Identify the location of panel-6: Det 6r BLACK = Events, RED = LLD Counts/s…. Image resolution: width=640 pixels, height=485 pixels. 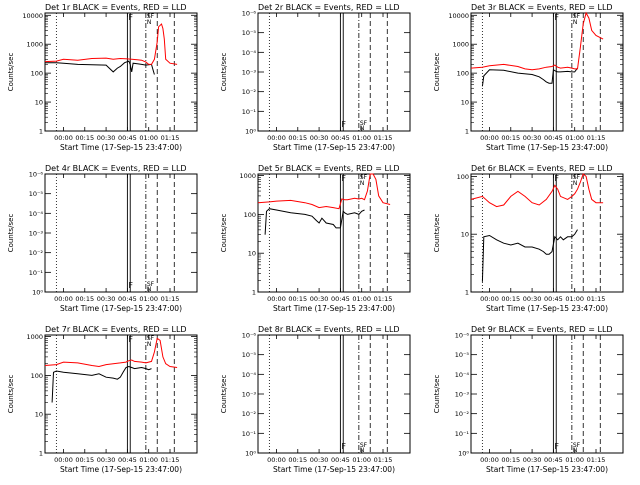
(528, 238).